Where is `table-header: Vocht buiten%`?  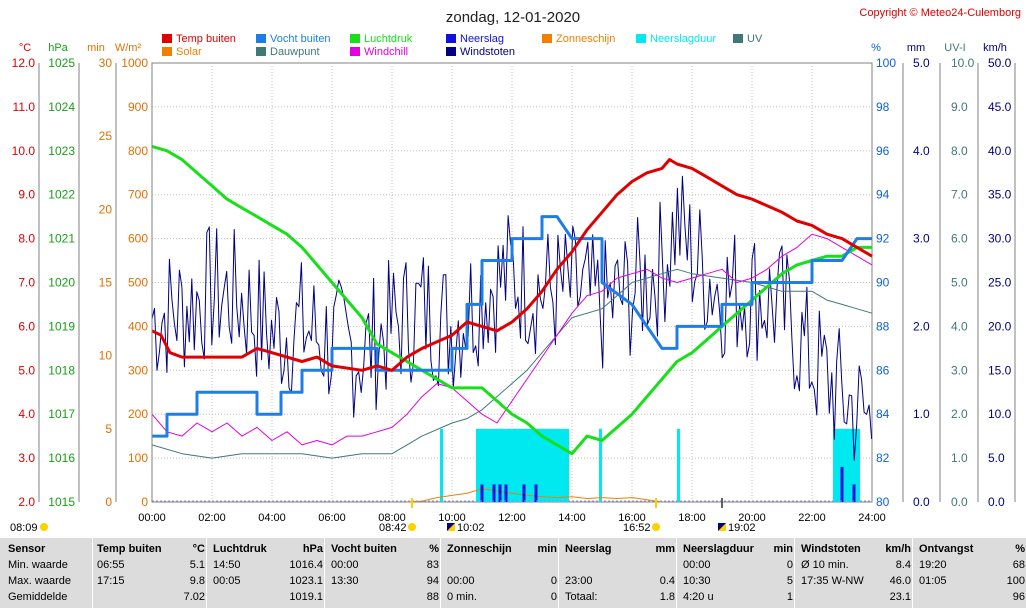
table-header: Vocht buiten% is located at coordinates (383, 550).